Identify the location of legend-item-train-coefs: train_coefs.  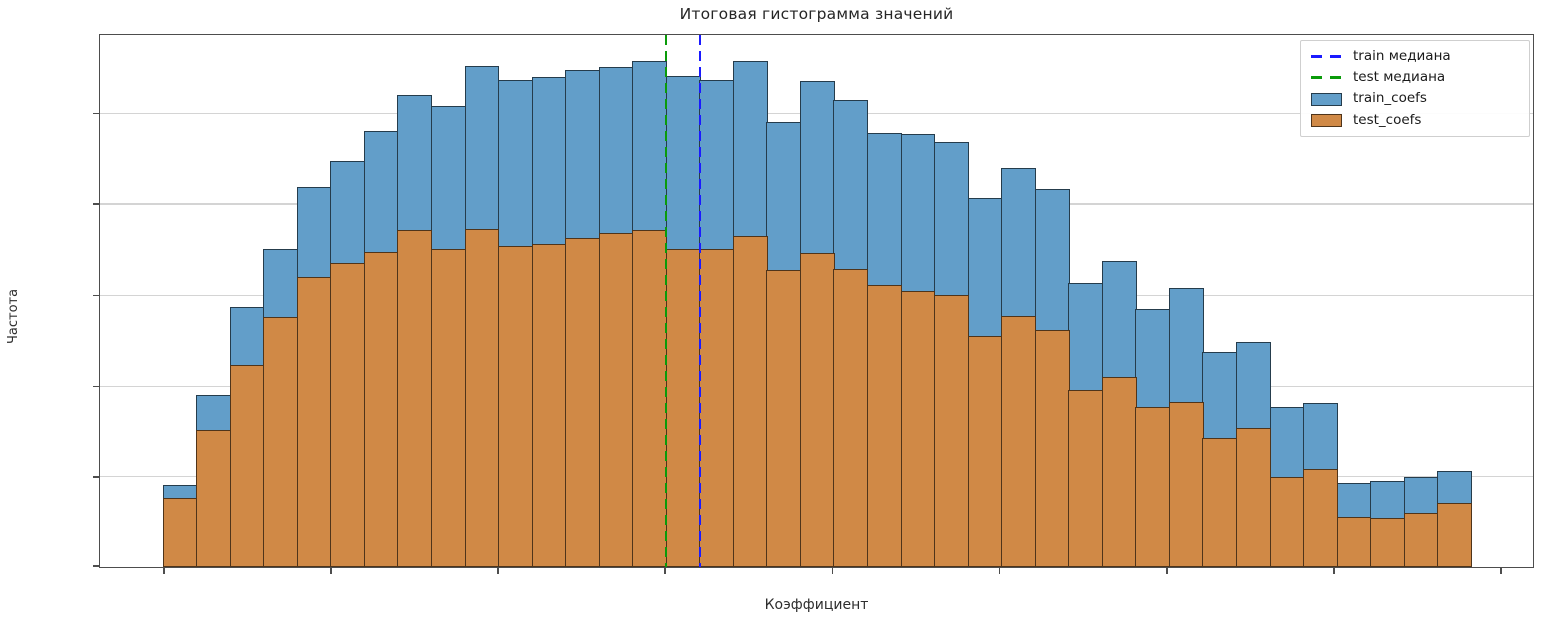
(1415, 99).